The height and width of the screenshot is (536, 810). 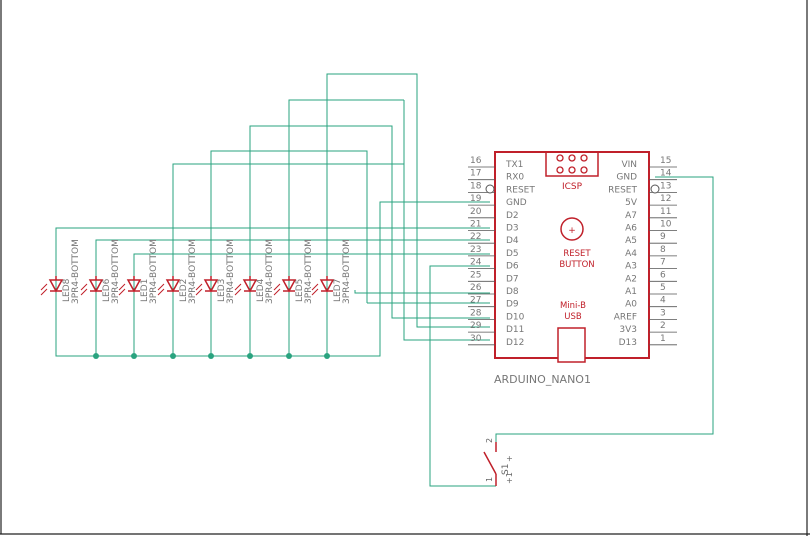 I want to click on pin-label: AREF, so click(x=625, y=317).